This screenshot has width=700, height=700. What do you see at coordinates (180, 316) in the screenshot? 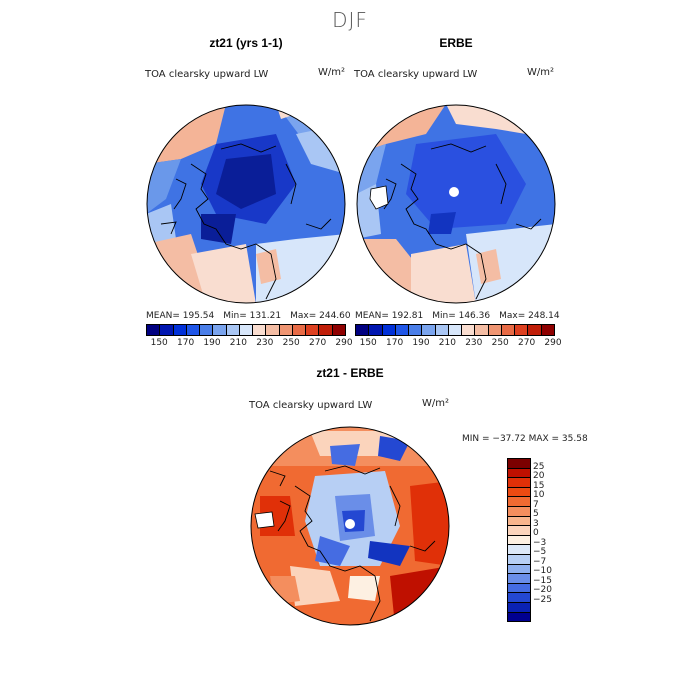
I see `panel1-mean: MEAN= 195.54` at bounding box center [180, 316].